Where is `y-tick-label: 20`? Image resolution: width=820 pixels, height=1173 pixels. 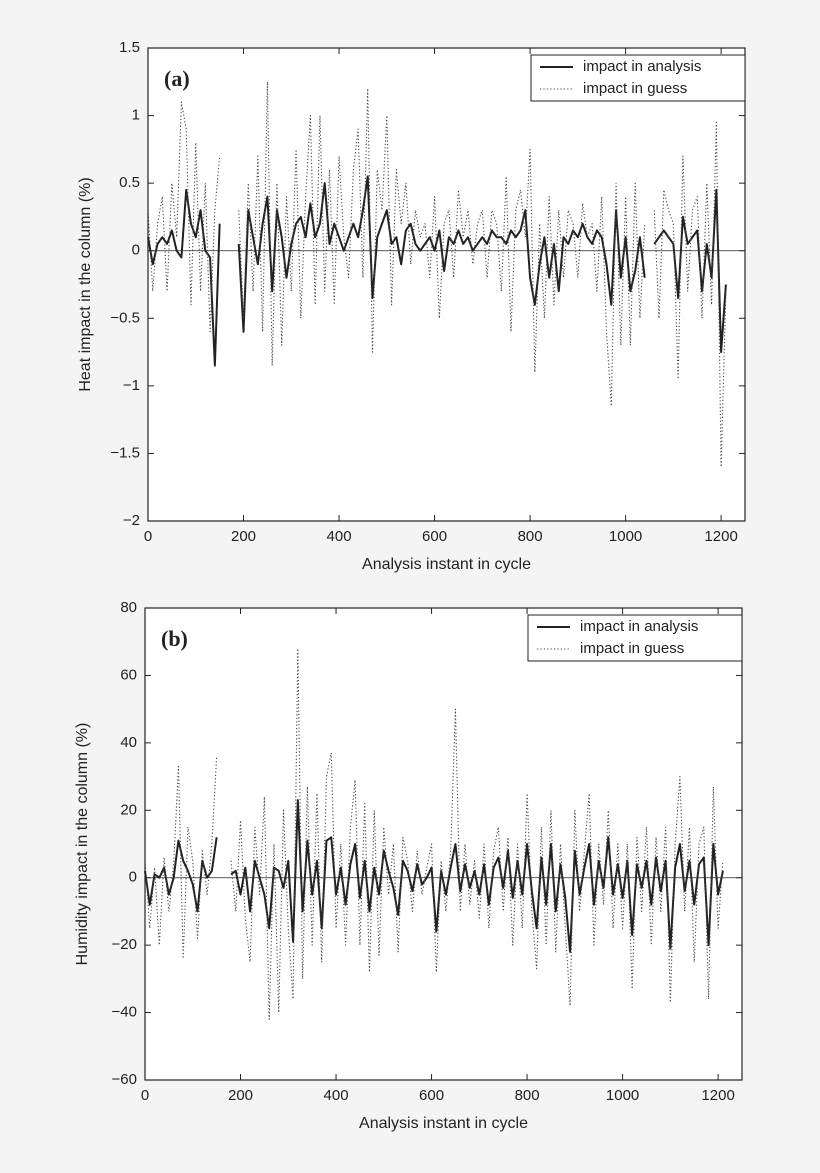 y-tick-label: 20 is located at coordinates (128, 809).